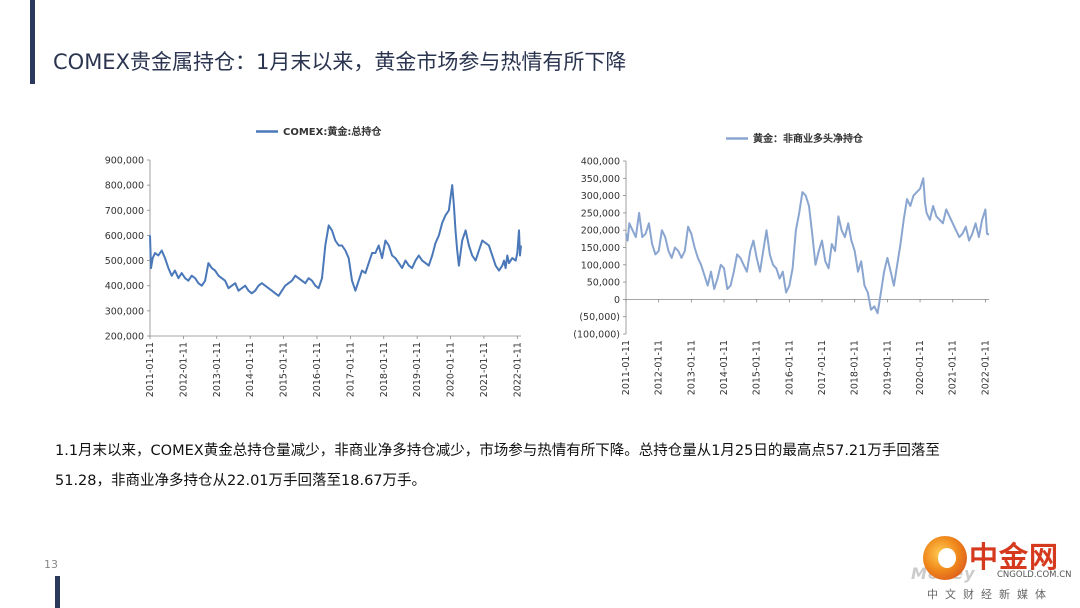 The height and width of the screenshot is (608, 1080). Describe the element at coordinates (241, 481) in the screenshot. I see `body-line-2: 51.28，非商业净多持仓从22.01万手回落至18.67万手。` at that location.